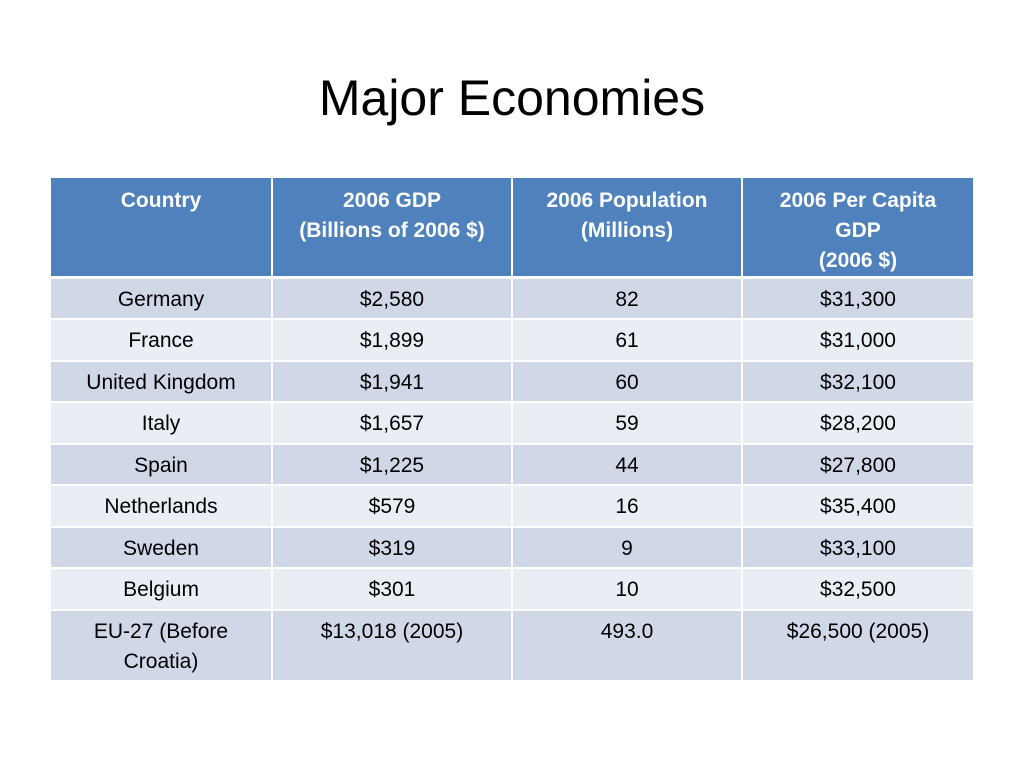 The height and width of the screenshot is (768, 1024). I want to click on cell-gdp: $1,657, so click(392, 423).